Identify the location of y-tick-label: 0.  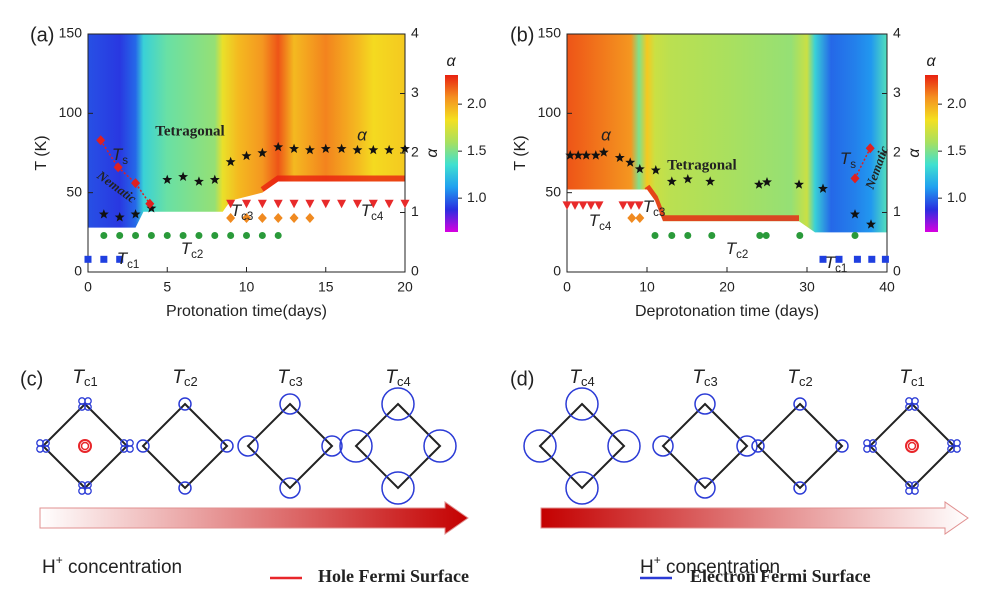
(557, 271).